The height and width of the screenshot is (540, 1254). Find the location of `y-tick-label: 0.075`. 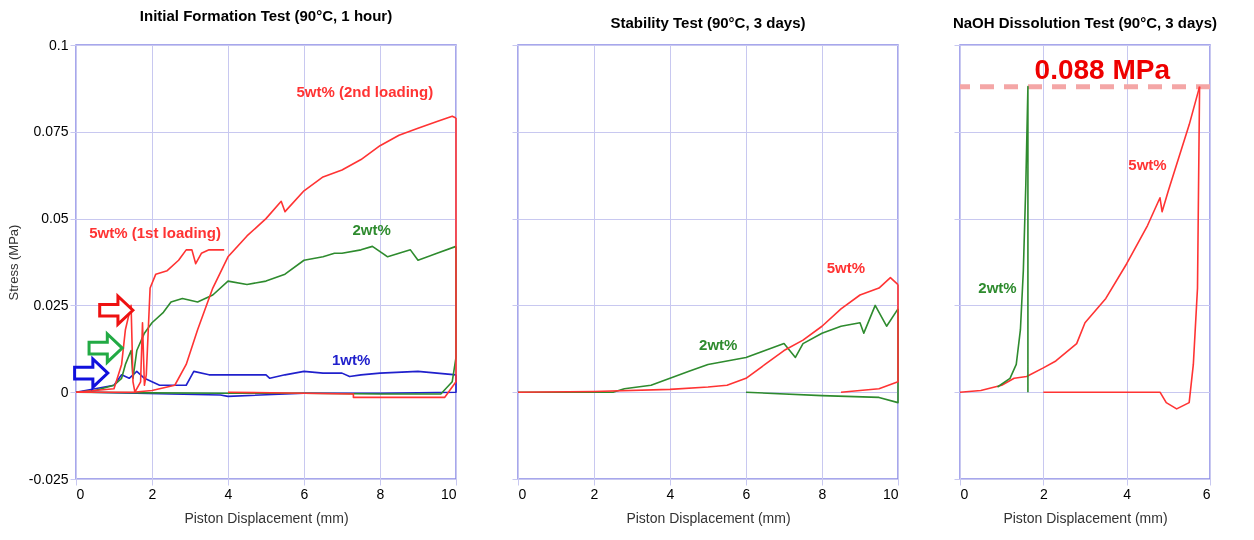

y-tick-label: 0.075 is located at coordinates (51, 131).